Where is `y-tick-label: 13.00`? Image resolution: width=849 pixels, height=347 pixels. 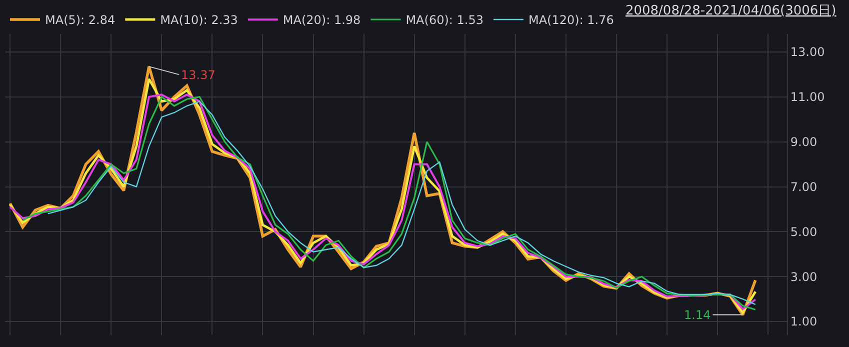 y-tick-label: 13.00 is located at coordinates (807, 52).